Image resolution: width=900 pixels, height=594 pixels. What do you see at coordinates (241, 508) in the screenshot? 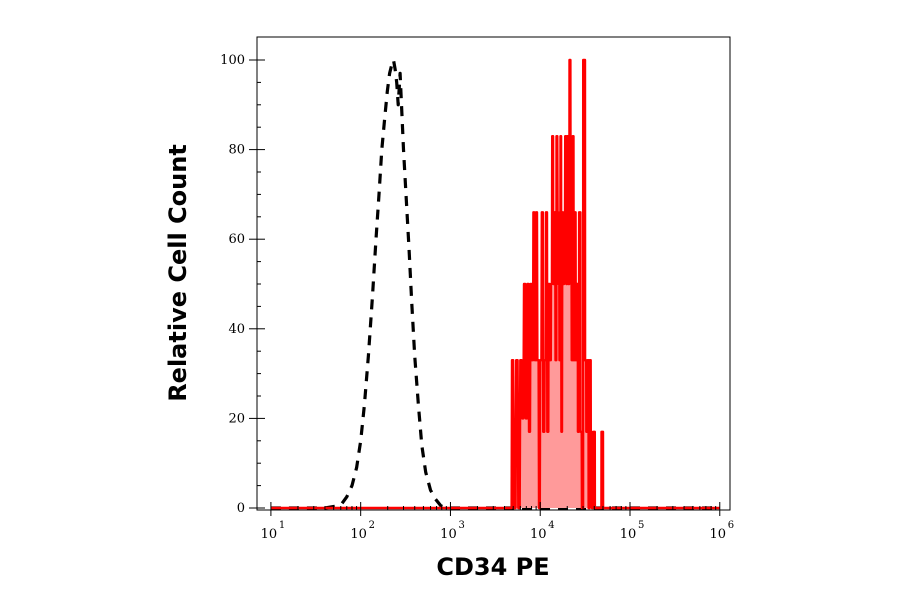
I see `y-tick-label: 0` at bounding box center [241, 508].